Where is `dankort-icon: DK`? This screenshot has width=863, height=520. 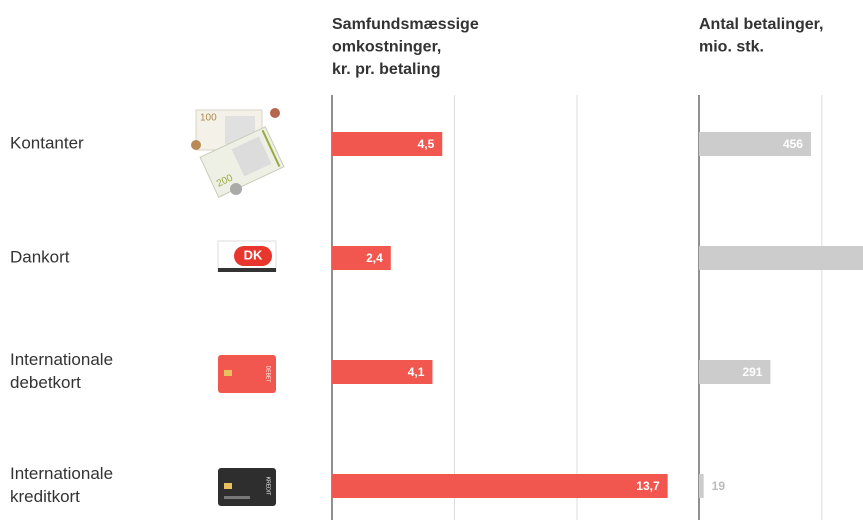 dankort-icon: DK is located at coordinates (247, 256).